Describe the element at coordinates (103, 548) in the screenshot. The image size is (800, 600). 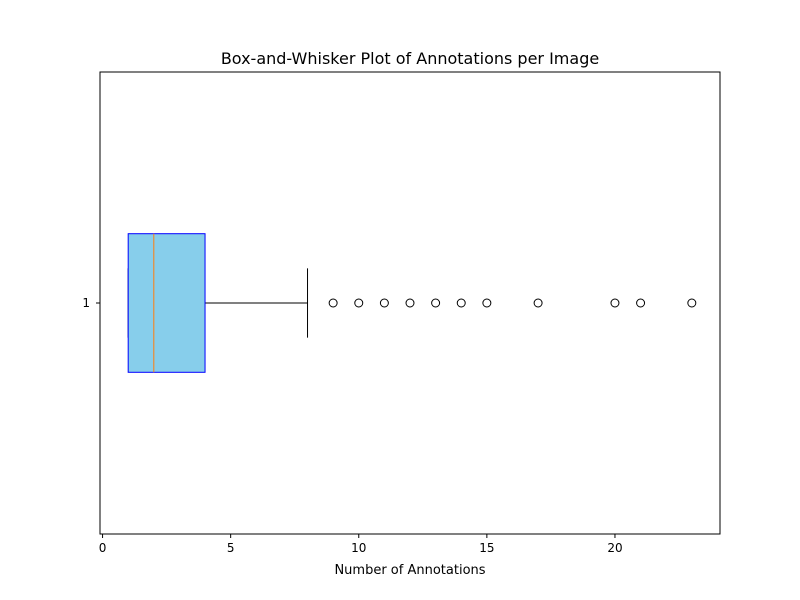
I see `x-tick-label: 0` at that location.